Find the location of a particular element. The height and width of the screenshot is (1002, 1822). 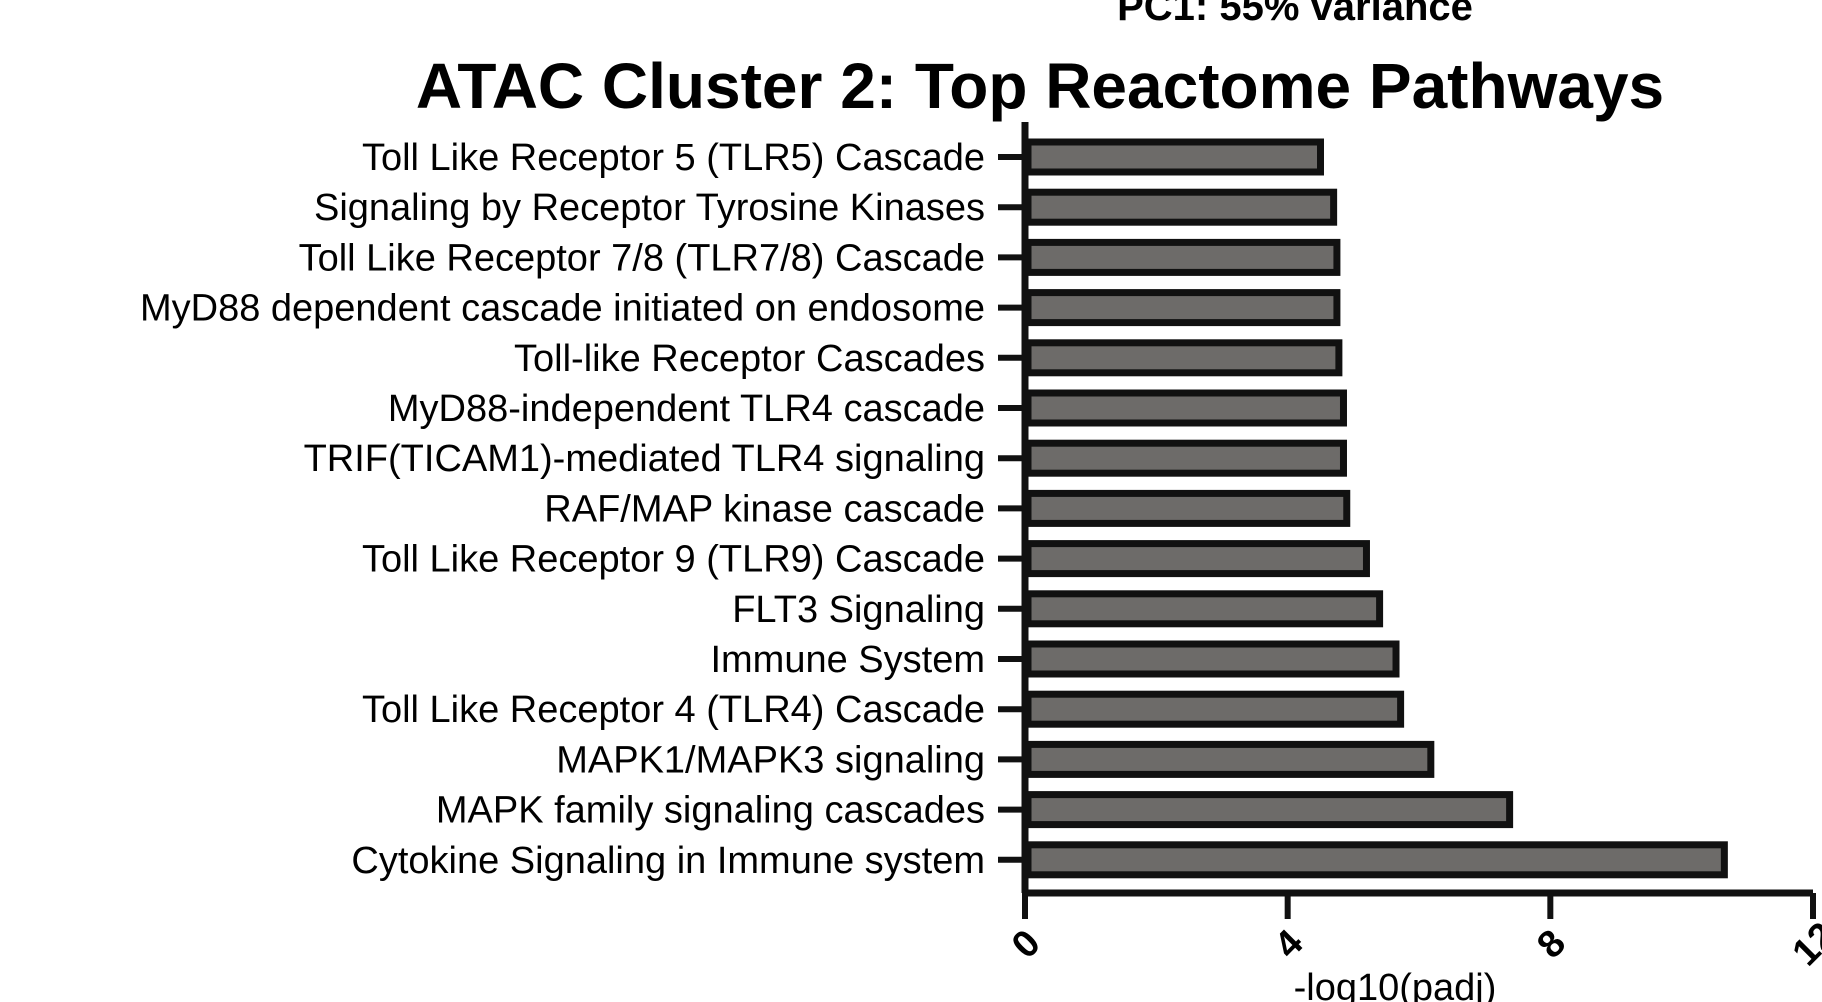

category-label: MAPK family signaling cascades is located at coordinates (710, 811).